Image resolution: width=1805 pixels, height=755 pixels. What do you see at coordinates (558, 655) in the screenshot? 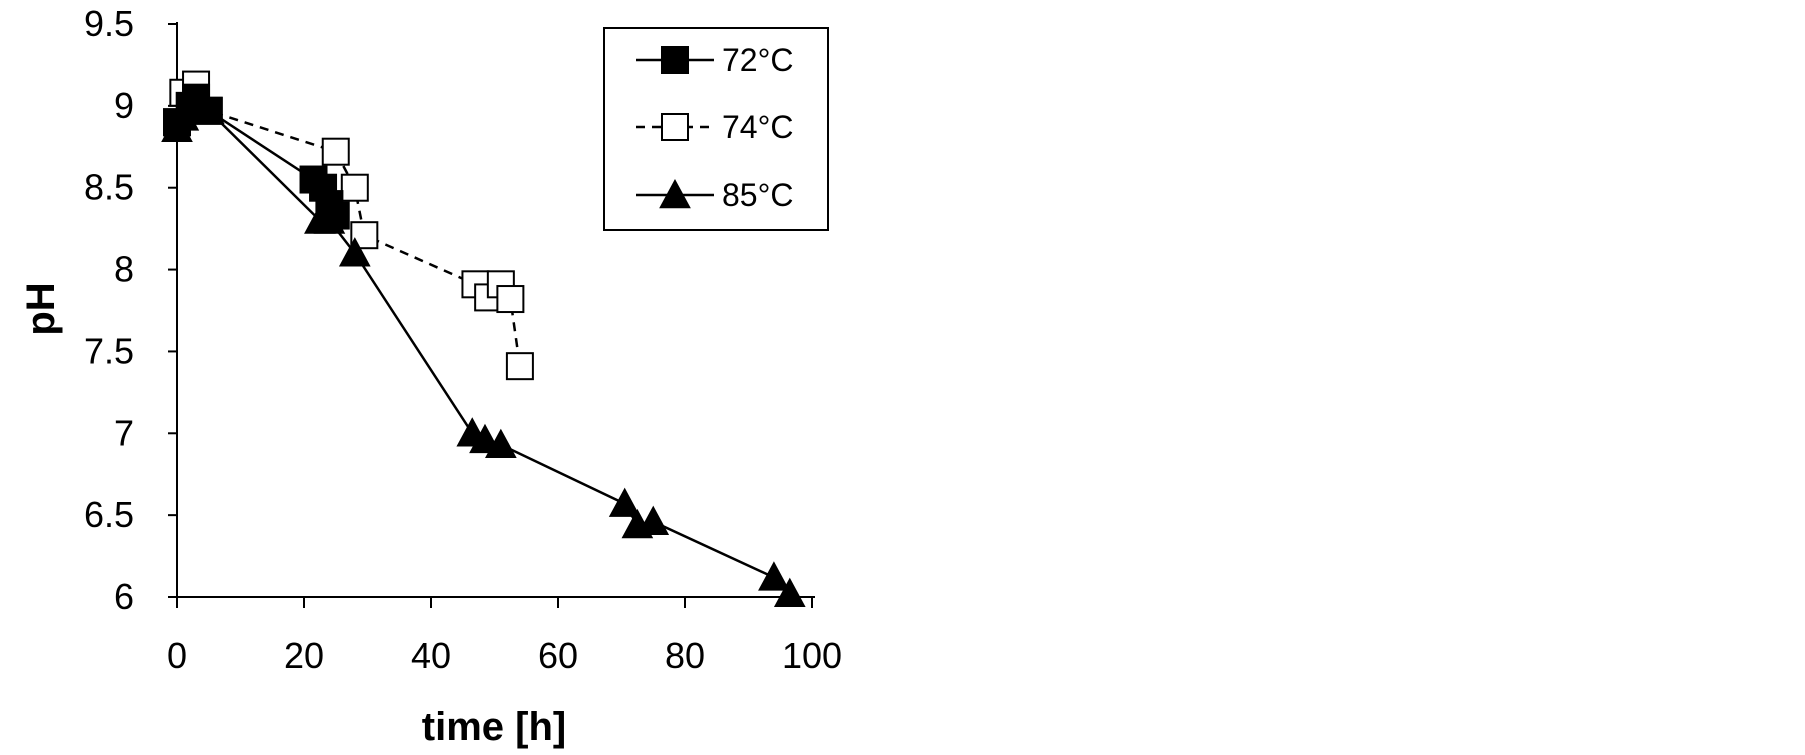
I see `x-tick-label: 60` at bounding box center [558, 655].